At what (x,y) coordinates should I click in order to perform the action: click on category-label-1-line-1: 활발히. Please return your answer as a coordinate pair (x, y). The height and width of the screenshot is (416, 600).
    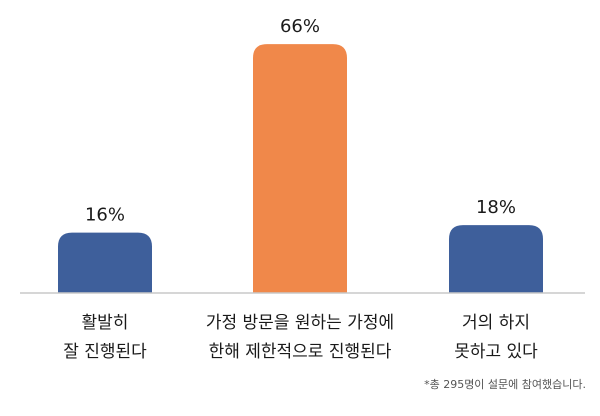
    Looking at the image, I should click on (105, 323).